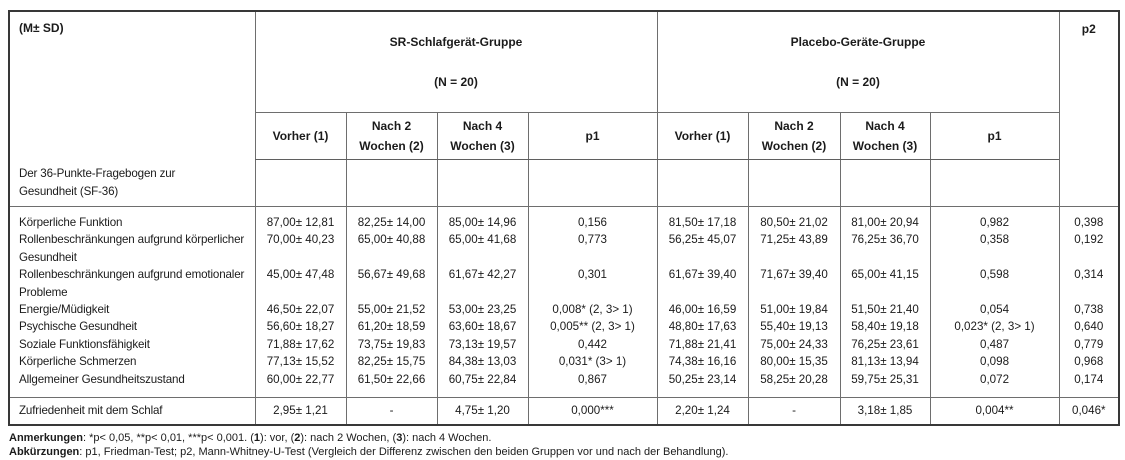  Describe the element at coordinates (482, 249) in the screenshot. I see `item-row-2-value-3: 65,00± 41,68` at that location.